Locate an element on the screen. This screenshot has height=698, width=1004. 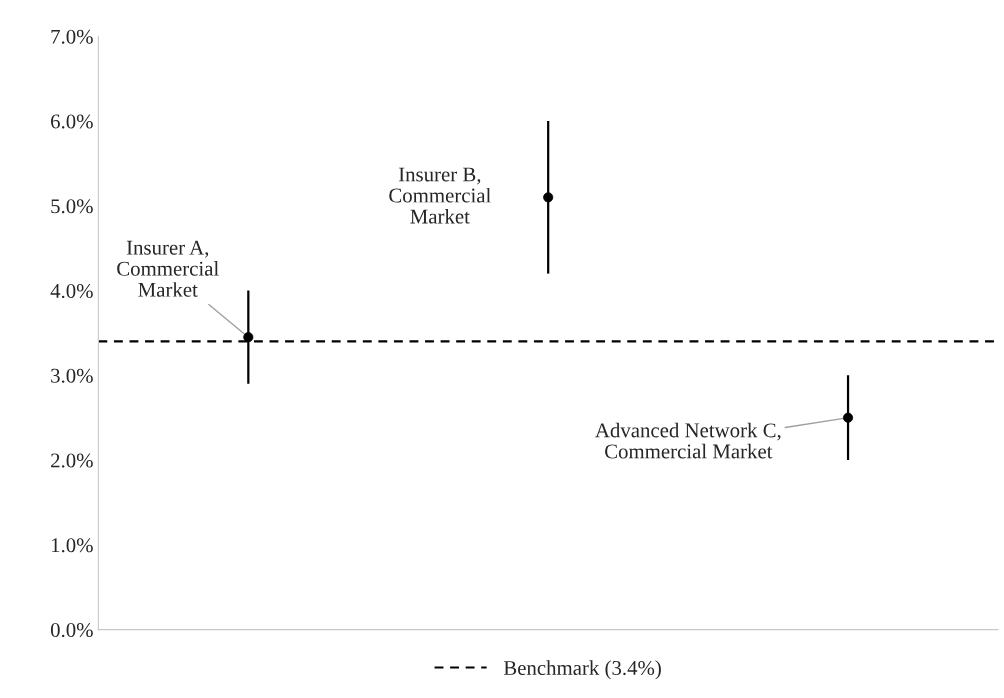
y-tick-label: 7.0% is located at coordinates (72, 36).